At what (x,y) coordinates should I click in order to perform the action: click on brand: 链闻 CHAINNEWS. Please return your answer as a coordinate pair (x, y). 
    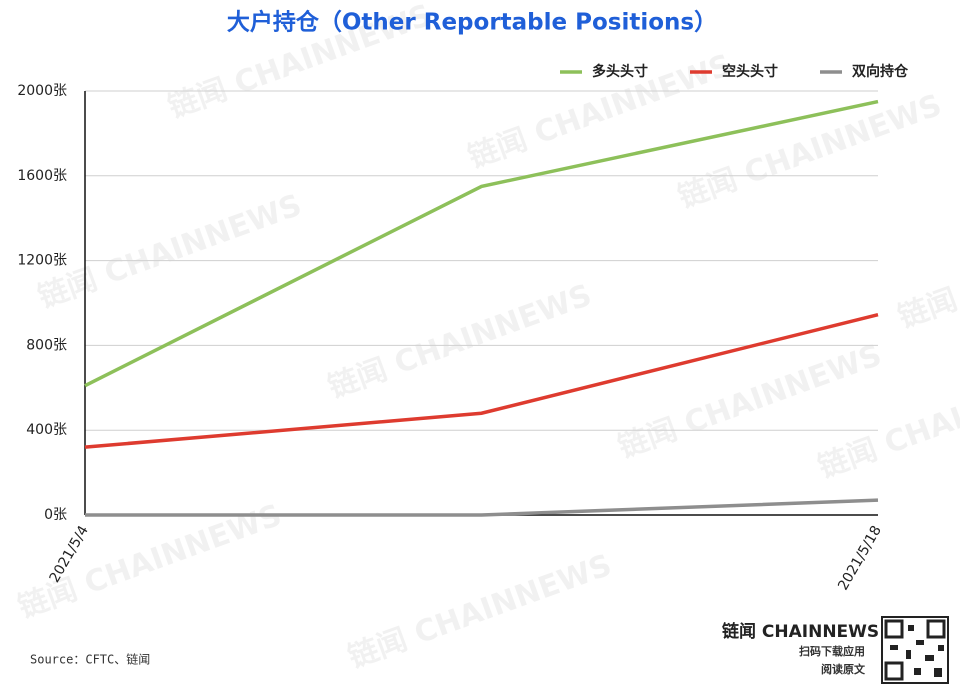
    Looking at the image, I should click on (800, 631).